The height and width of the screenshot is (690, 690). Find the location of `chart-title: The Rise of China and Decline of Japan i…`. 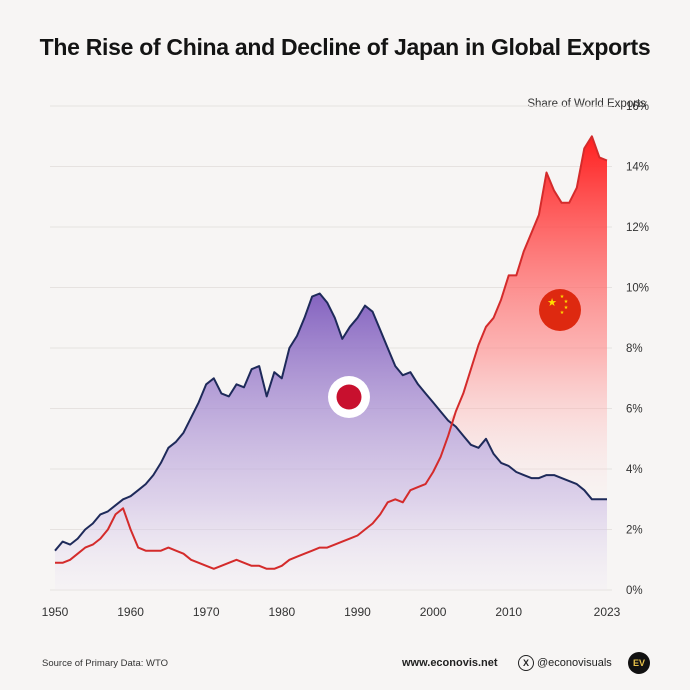

chart-title: The Rise of China and Decline of Japan i… is located at coordinates (345, 47).